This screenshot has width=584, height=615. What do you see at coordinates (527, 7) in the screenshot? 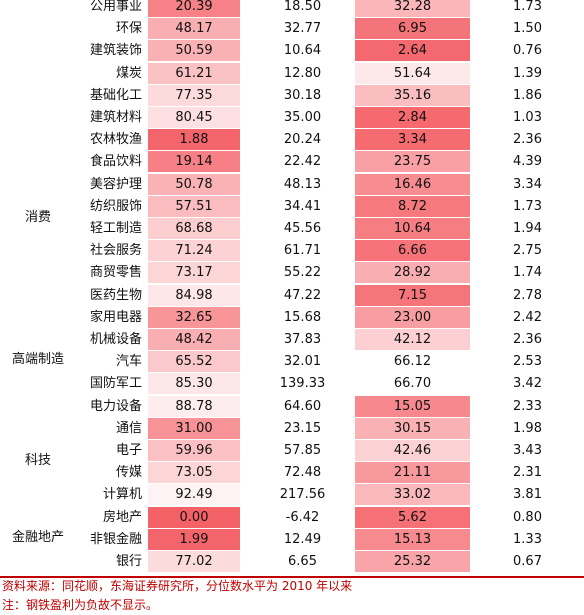
I see `value-cell: 1.73` at bounding box center [527, 7].